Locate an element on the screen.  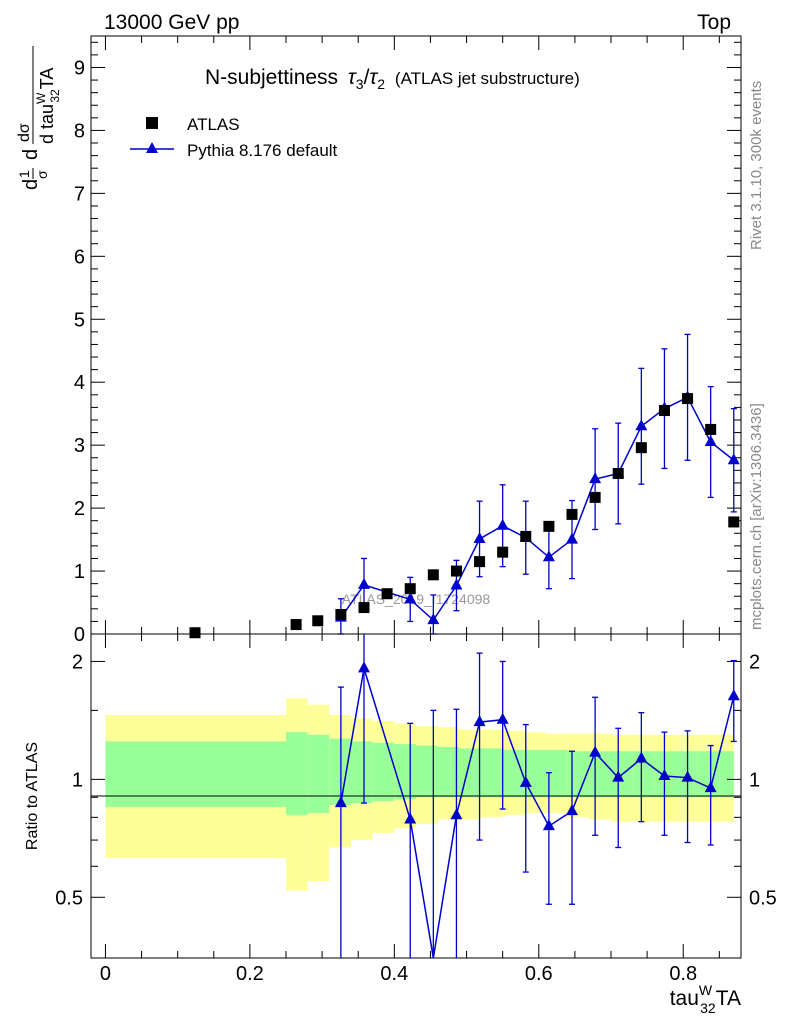
x-tick-label: 0.2 is located at coordinates (250, 974).